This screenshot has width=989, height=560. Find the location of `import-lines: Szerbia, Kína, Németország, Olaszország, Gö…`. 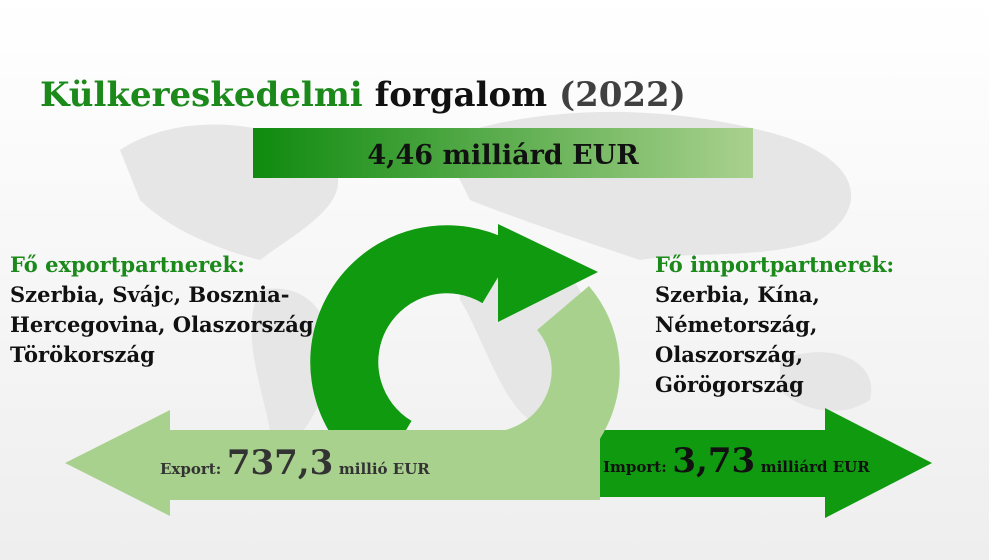

import-lines: Szerbia, Kína, Németország, Olaszország, Gö… is located at coordinates (737, 339).